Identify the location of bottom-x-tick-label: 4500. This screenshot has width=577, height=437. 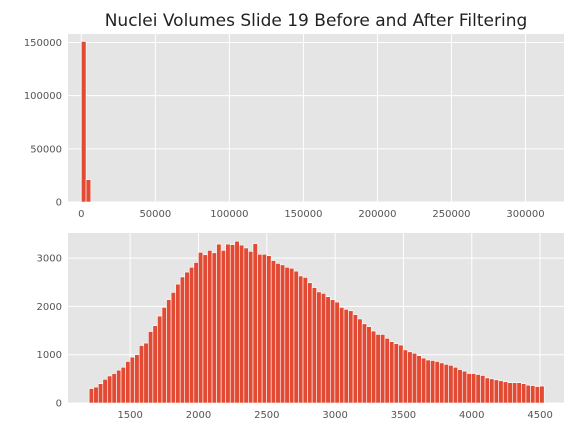
(539, 415).